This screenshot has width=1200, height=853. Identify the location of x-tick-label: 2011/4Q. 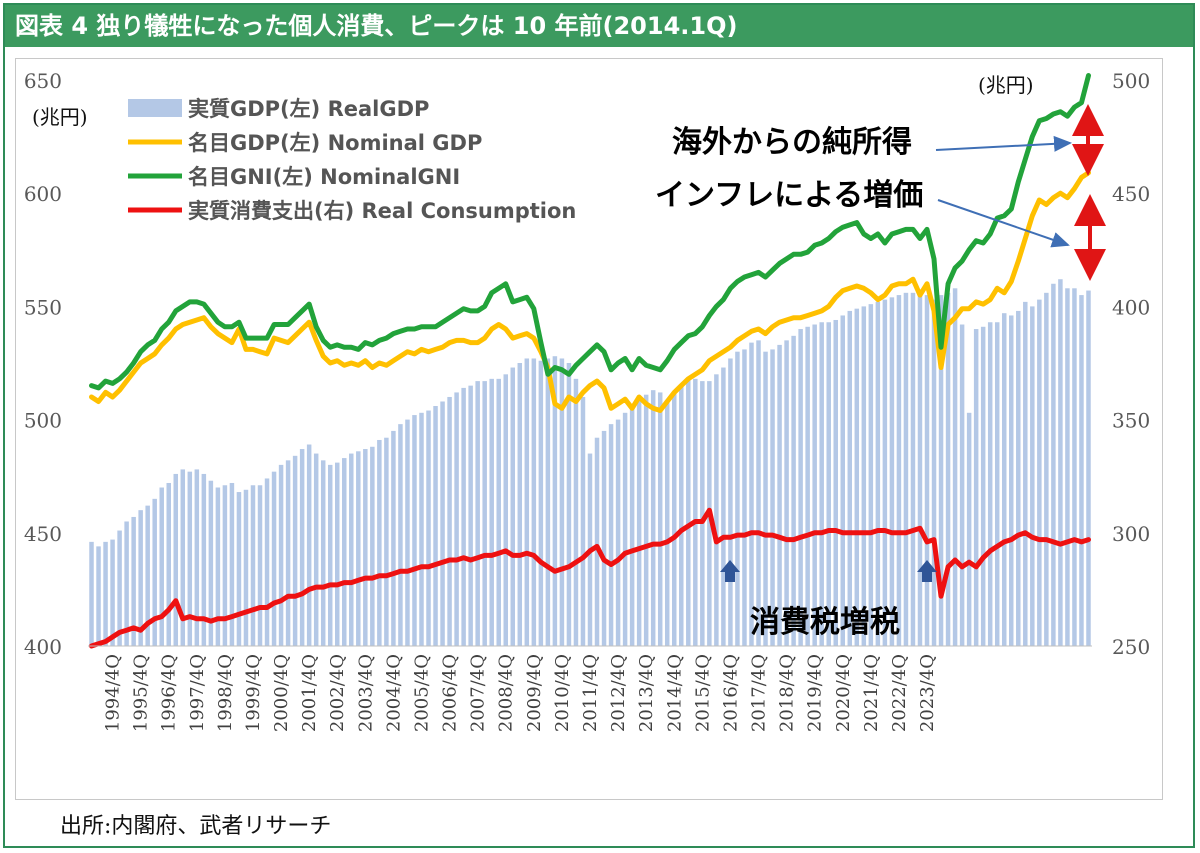
(590, 693).